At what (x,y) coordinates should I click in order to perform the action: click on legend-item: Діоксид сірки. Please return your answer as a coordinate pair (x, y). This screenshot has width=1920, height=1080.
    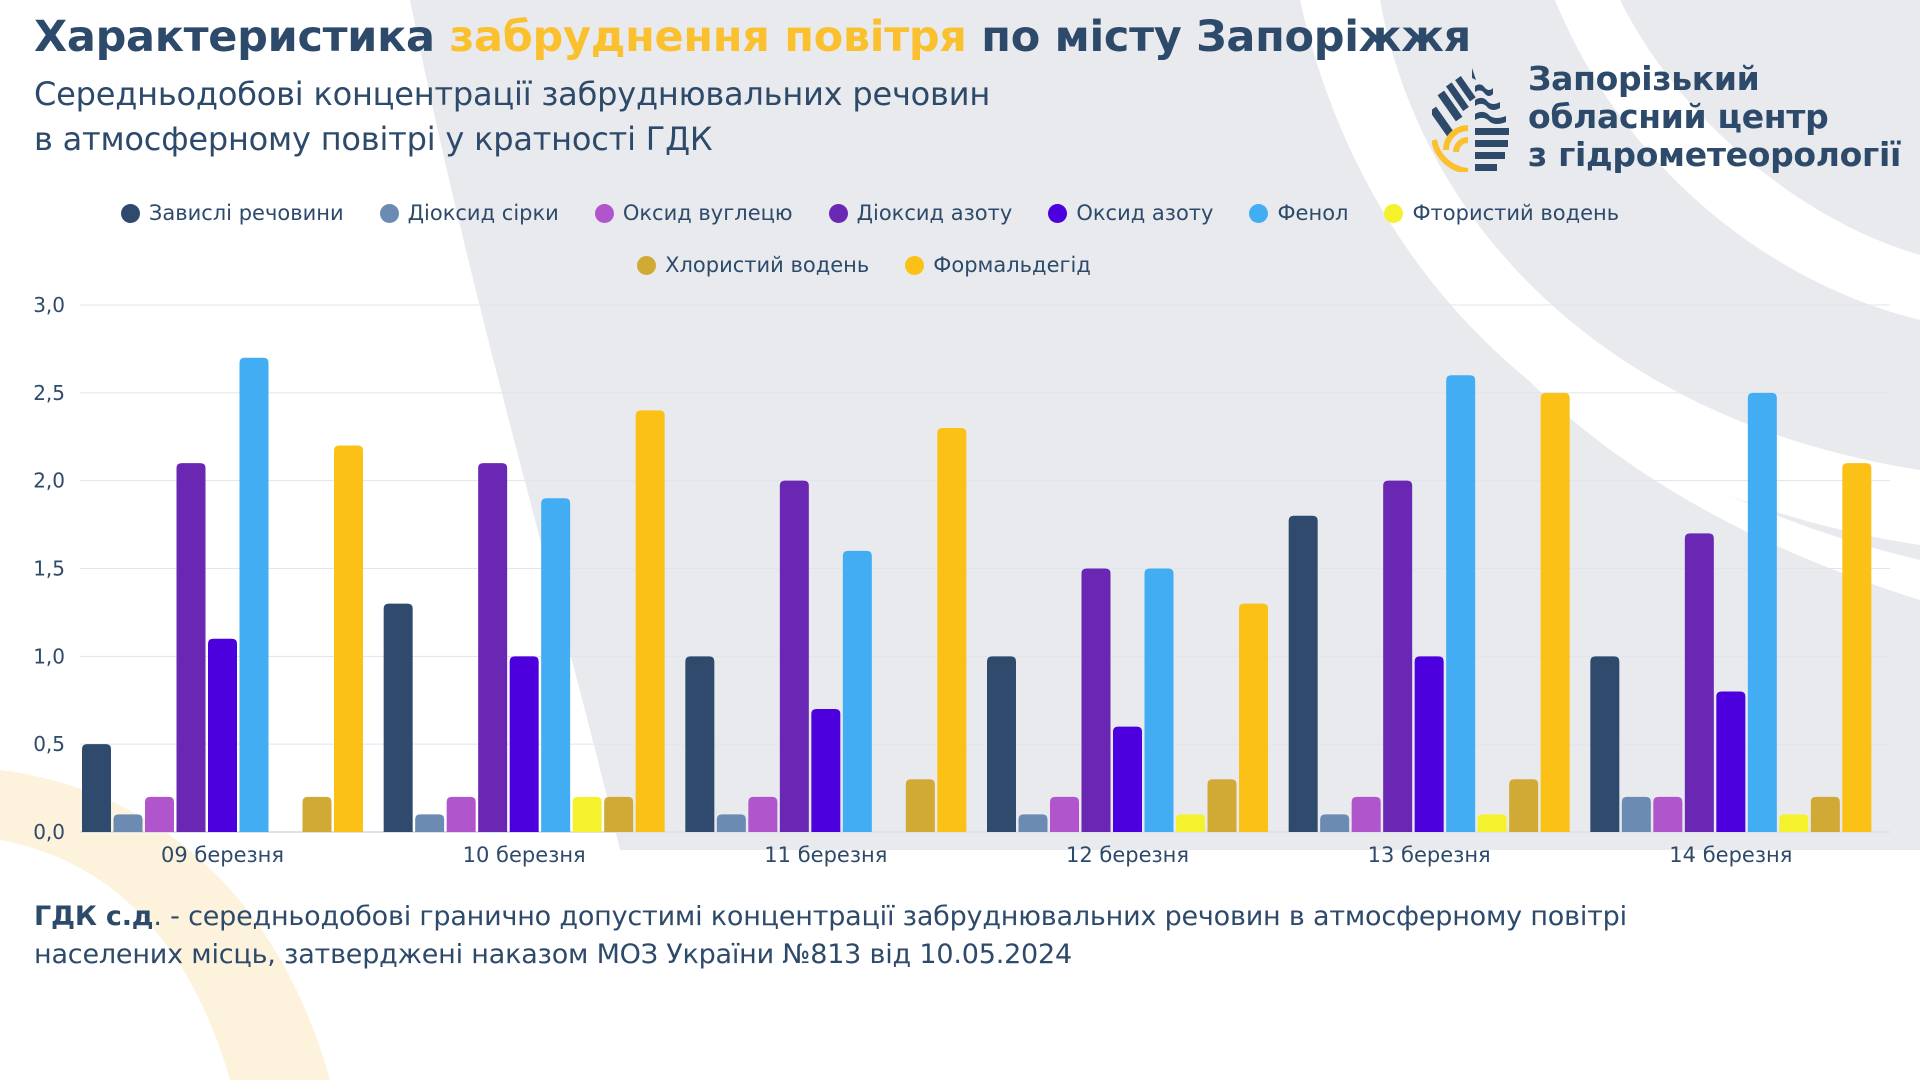
    Looking at the image, I should click on (469, 213).